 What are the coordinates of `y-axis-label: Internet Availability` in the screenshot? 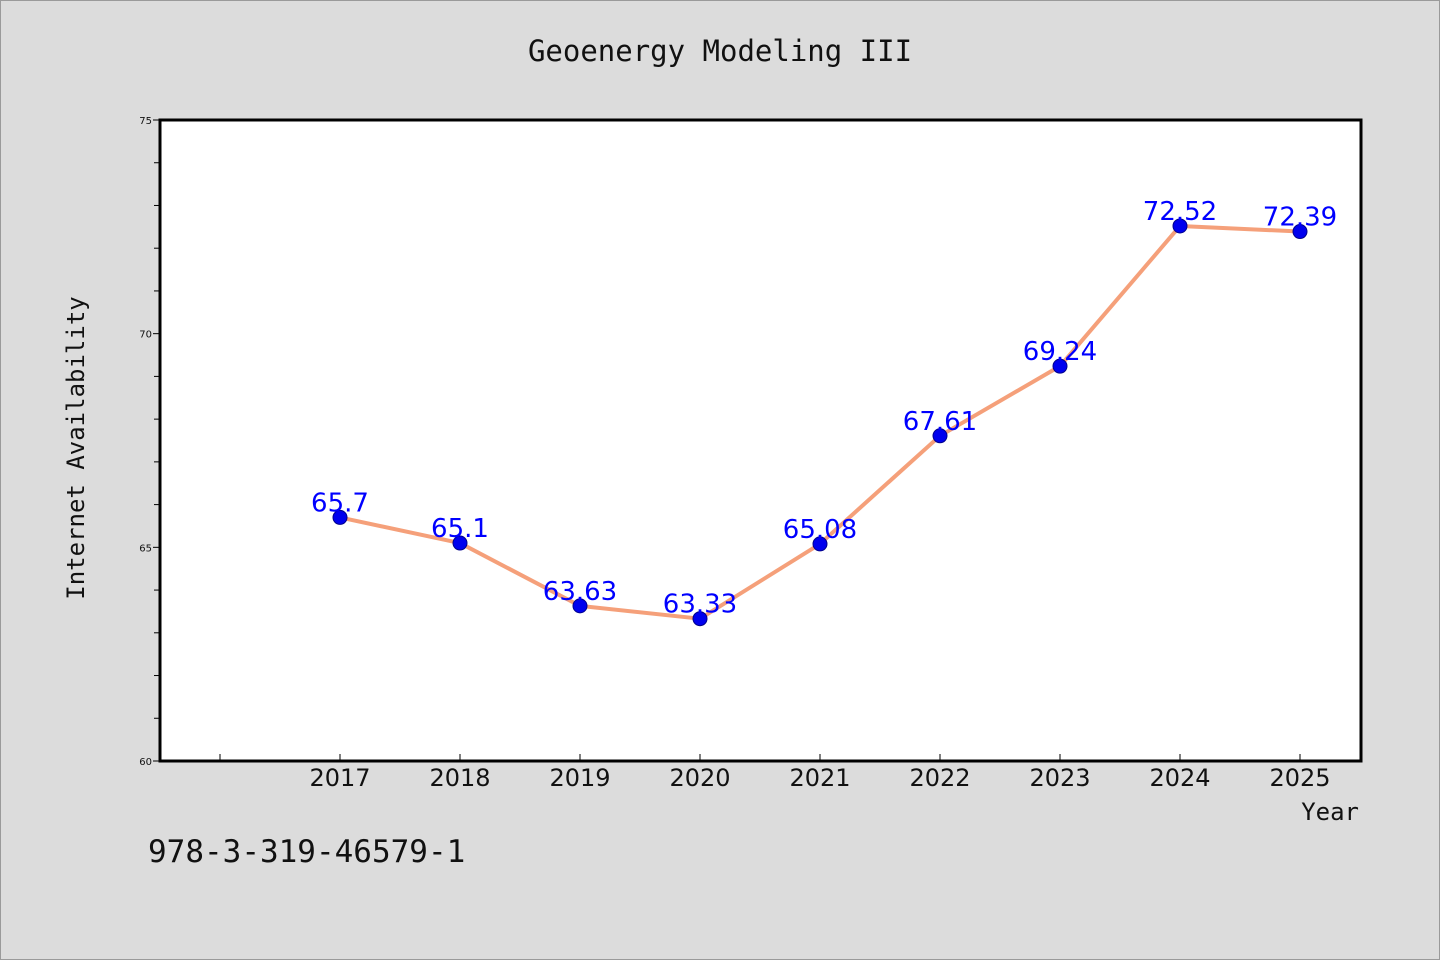 It's located at (76, 447).